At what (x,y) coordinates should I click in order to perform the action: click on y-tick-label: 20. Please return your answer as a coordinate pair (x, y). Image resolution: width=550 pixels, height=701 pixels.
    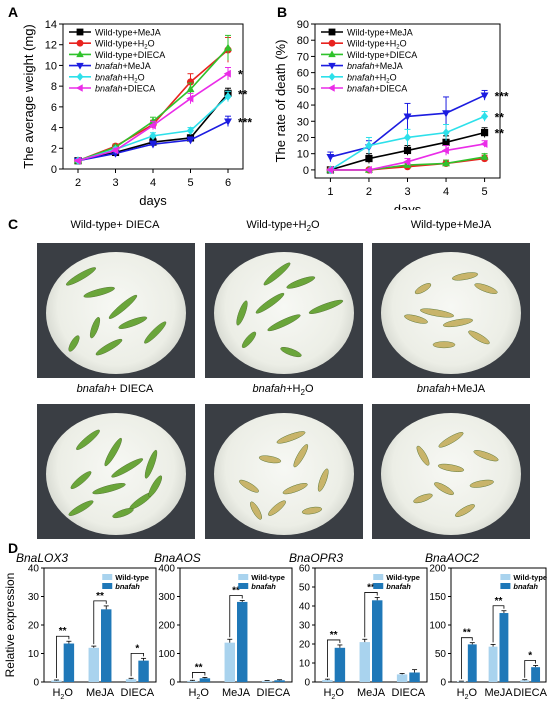
    Looking at the image, I should click on (34, 626).